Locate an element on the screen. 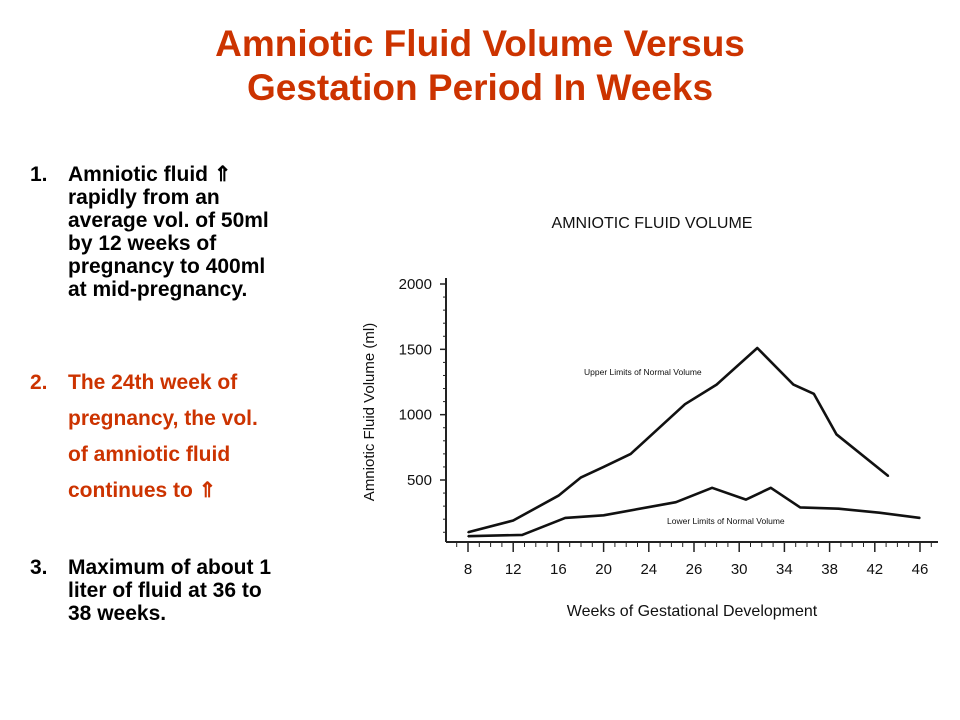  y-tick-label: 500 is located at coordinates (419, 480).